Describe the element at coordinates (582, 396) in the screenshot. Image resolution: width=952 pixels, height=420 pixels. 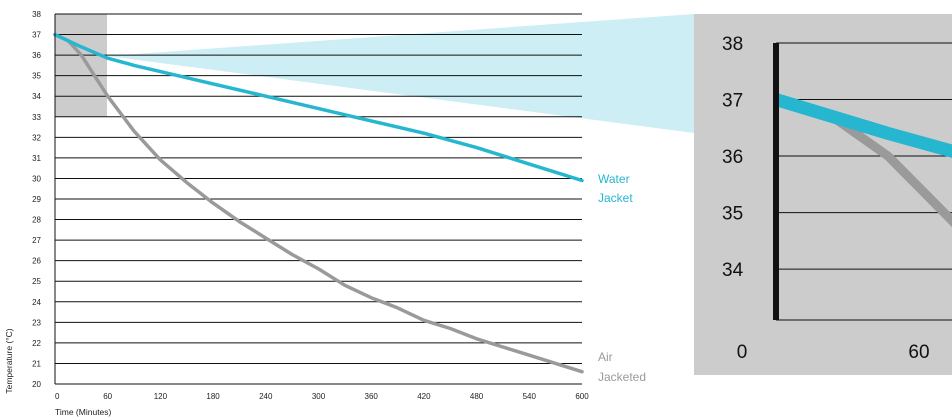
I see `x-tick-label: 600` at that location.